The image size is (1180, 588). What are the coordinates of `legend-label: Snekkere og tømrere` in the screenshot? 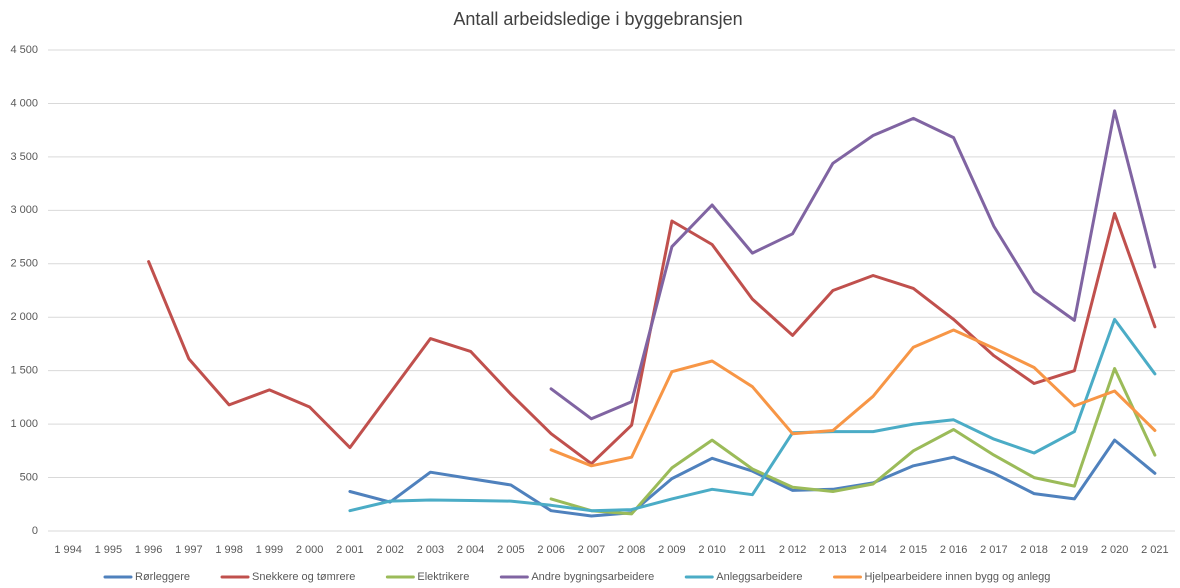 It's located at (303, 577).